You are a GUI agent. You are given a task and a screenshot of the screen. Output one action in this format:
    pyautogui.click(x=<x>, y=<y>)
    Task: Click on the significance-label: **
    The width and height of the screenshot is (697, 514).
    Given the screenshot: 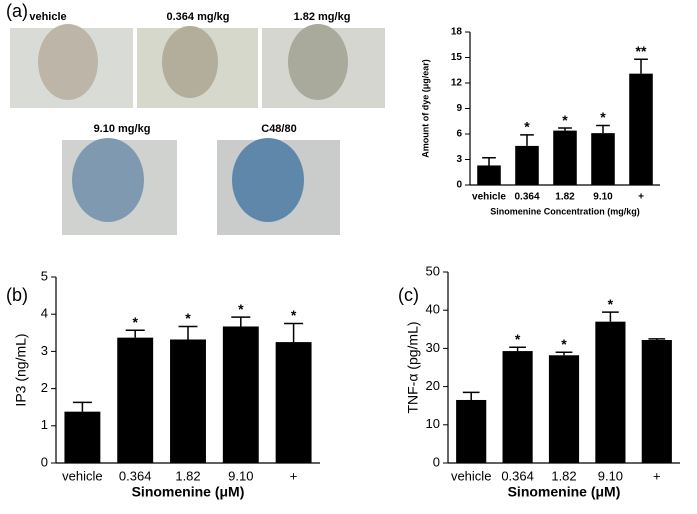 What is the action you would take?
    pyautogui.click(x=641, y=51)
    